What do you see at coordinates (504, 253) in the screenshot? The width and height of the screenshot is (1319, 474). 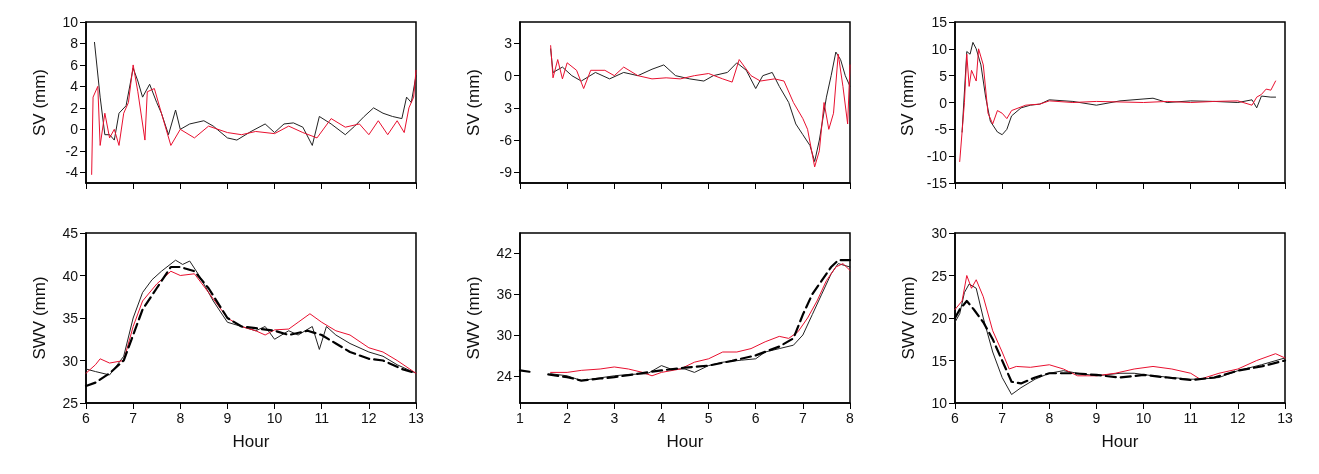 I see `y-tick-label: 42` at bounding box center [504, 253].